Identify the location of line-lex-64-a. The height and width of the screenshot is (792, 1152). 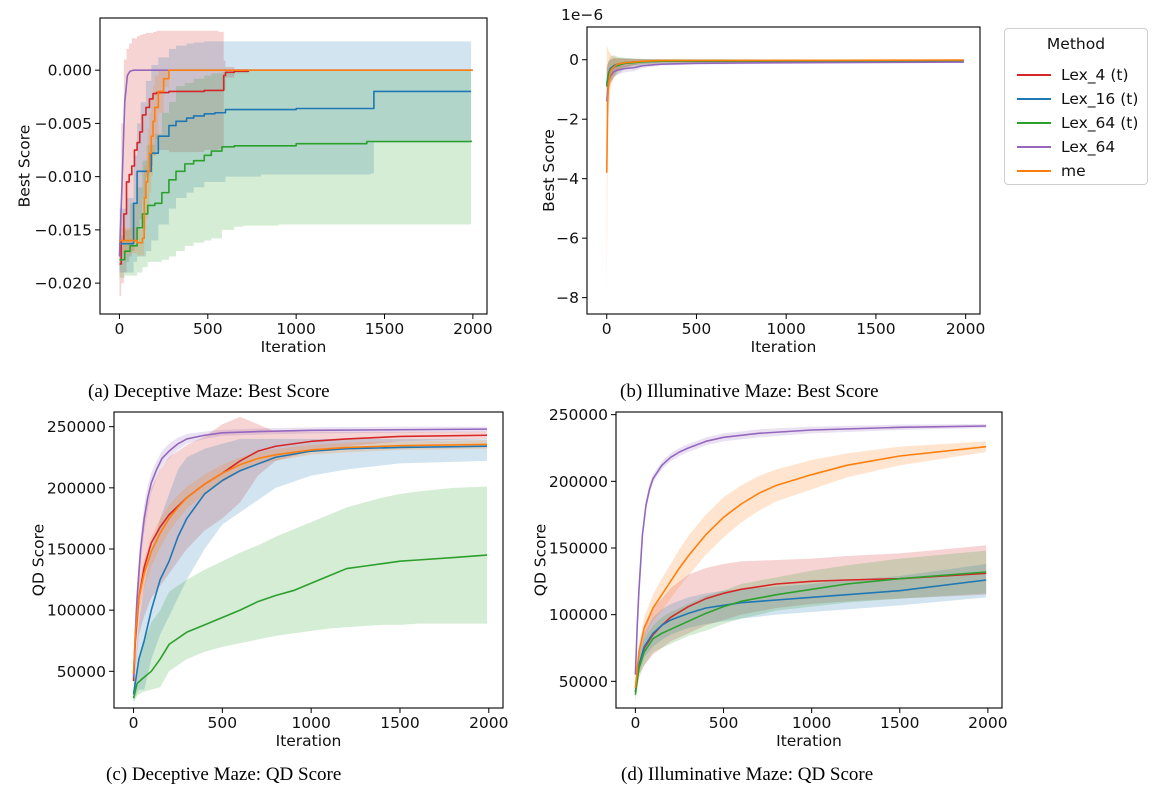
(295, 163).